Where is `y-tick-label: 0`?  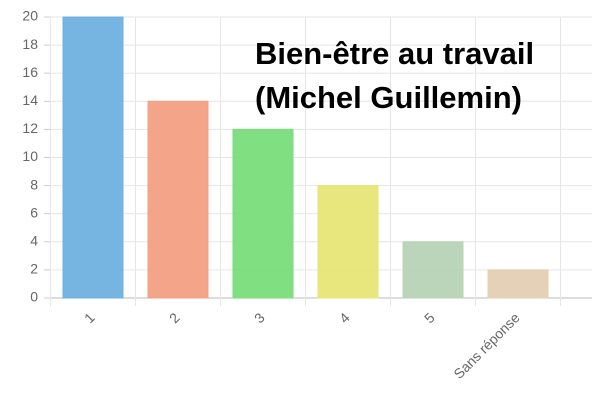
y-tick-label: 0 is located at coordinates (34, 297).